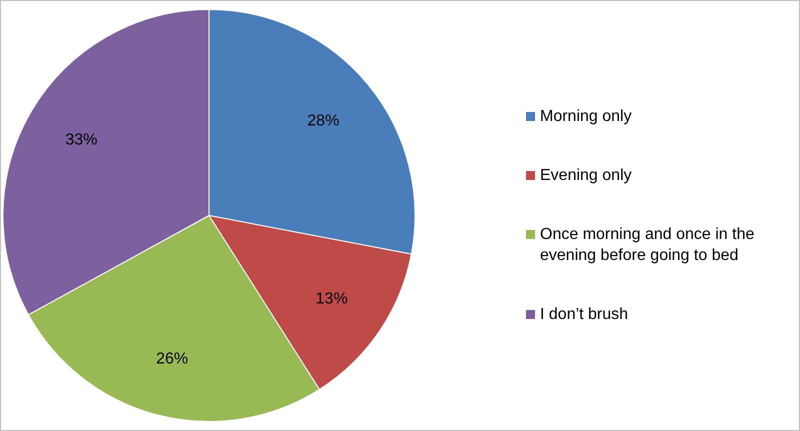 The height and width of the screenshot is (431, 800). What do you see at coordinates (81, 139) in the screenshot?
I see `data-label: 33%` at bounding box center [81, 139].